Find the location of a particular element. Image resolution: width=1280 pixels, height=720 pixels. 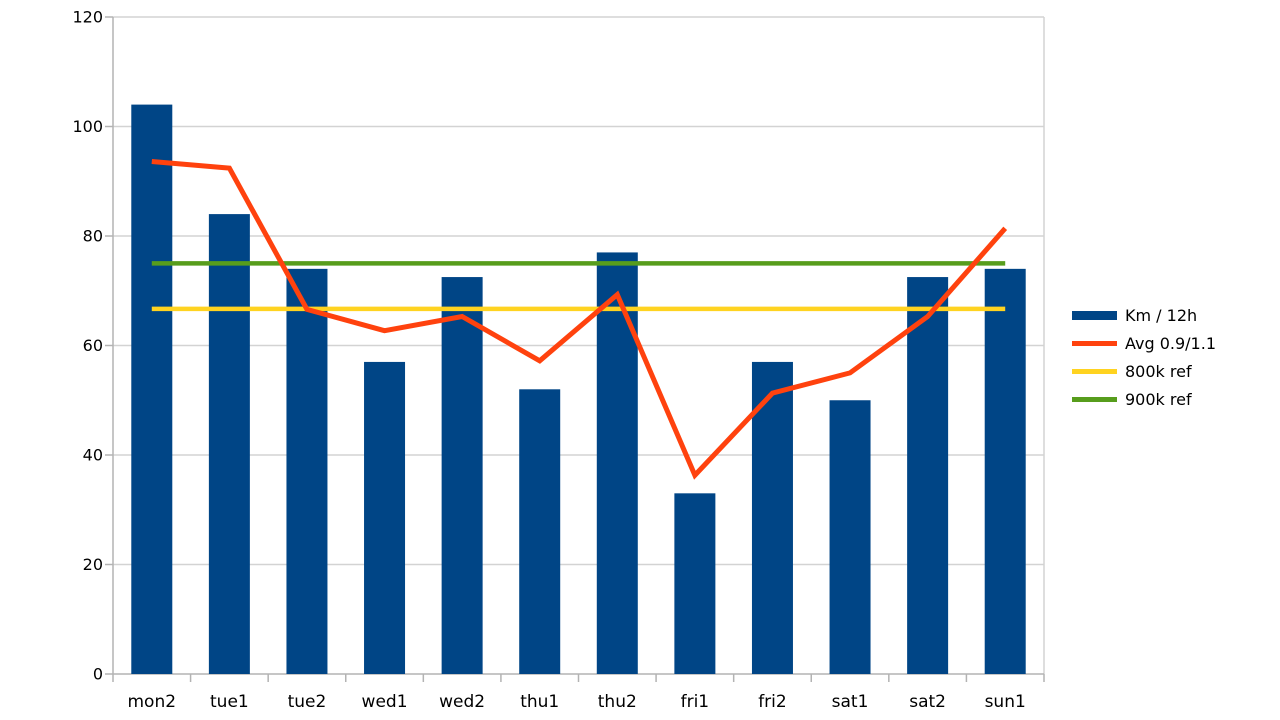

legend-swatch-km-12h is located at coordinates (1094, 315).